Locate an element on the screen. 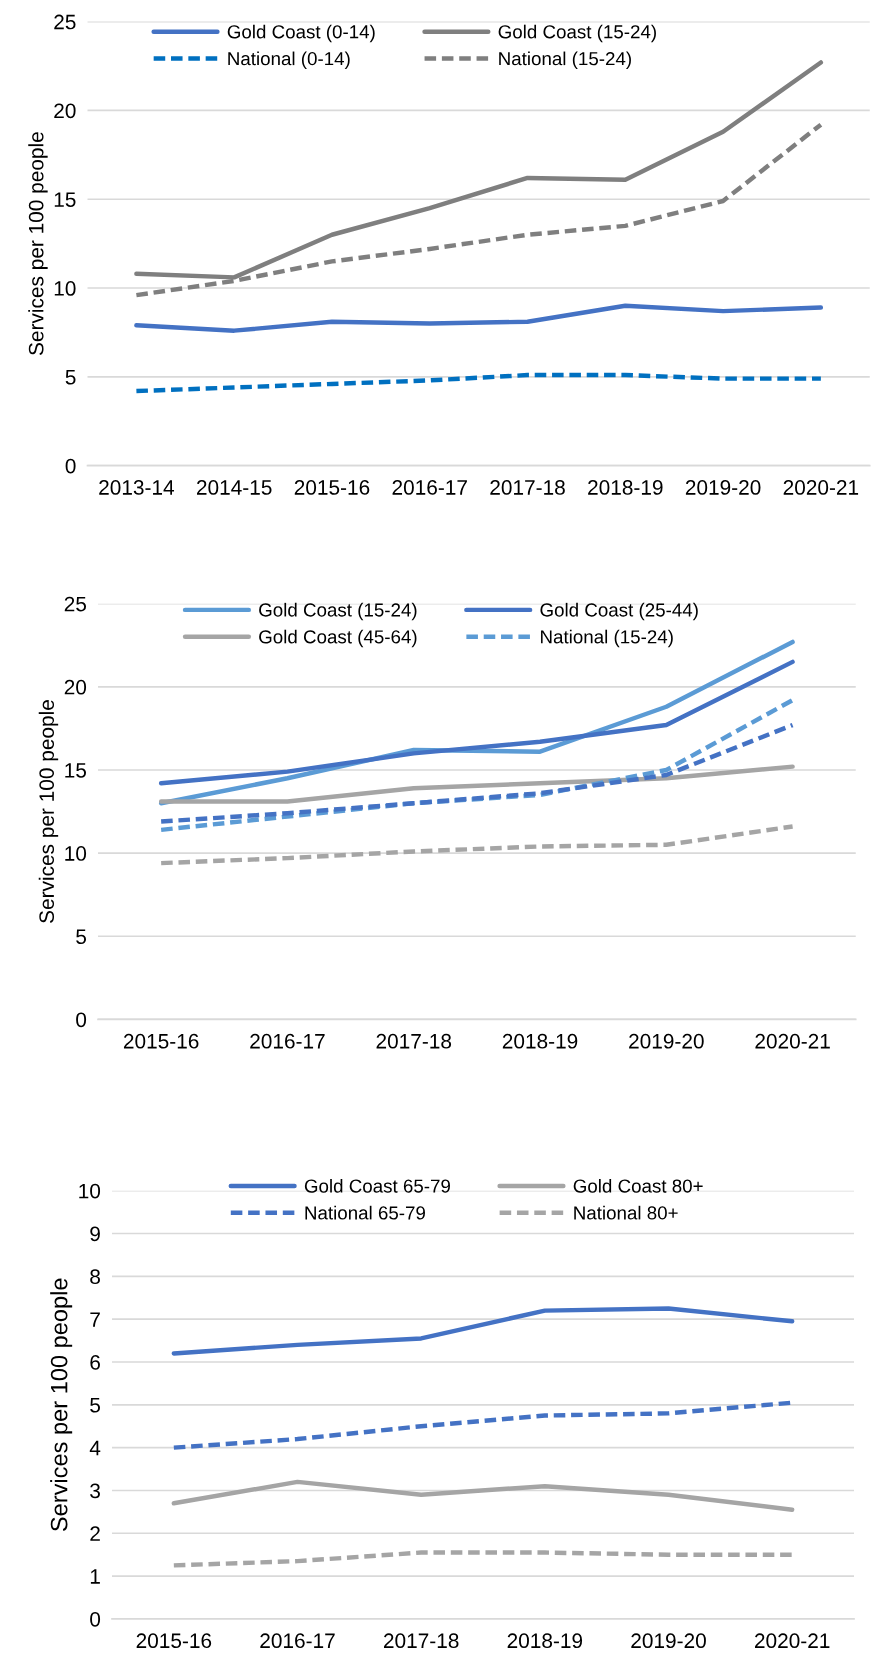  y-tick-label: 2 is located at coordinates (95, 1533).